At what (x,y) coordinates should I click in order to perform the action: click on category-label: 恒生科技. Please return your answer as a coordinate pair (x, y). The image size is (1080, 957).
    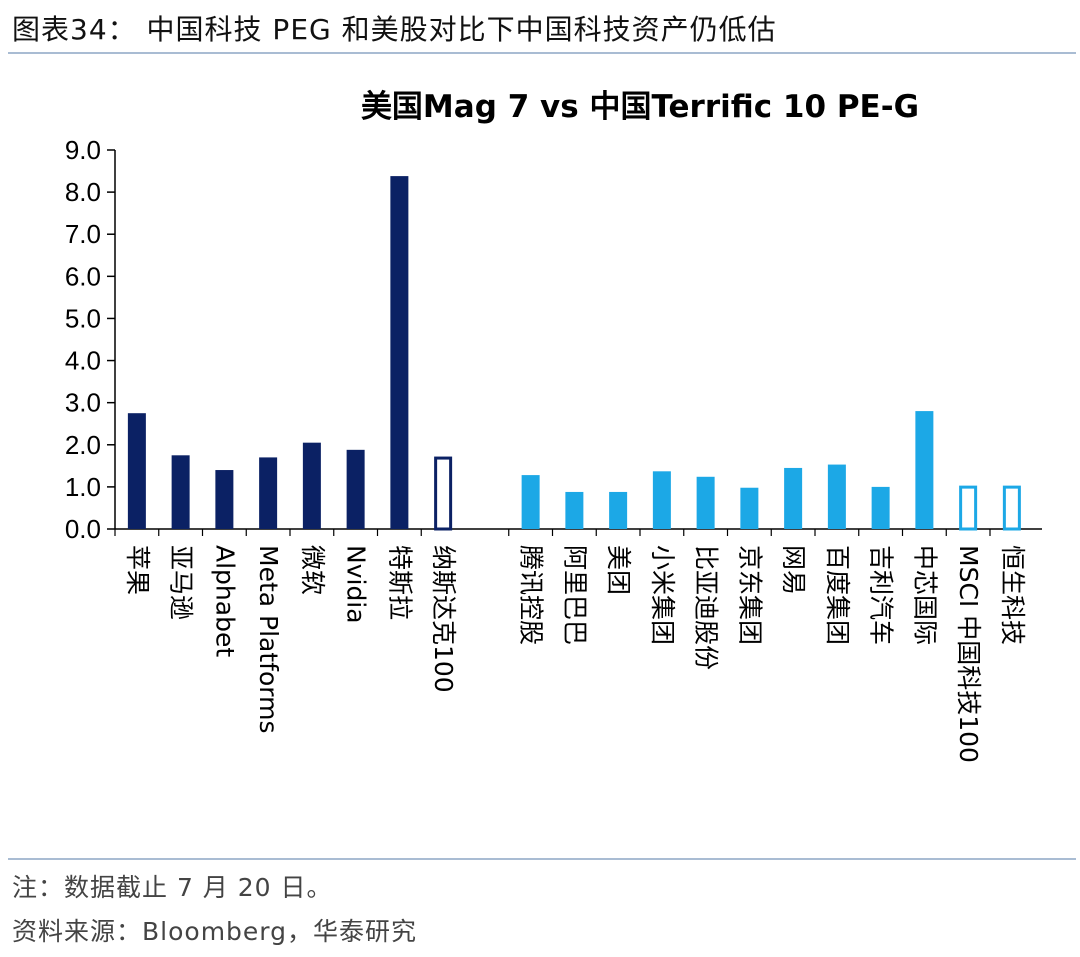
    Looking at the image, I should click on (1012, 595).